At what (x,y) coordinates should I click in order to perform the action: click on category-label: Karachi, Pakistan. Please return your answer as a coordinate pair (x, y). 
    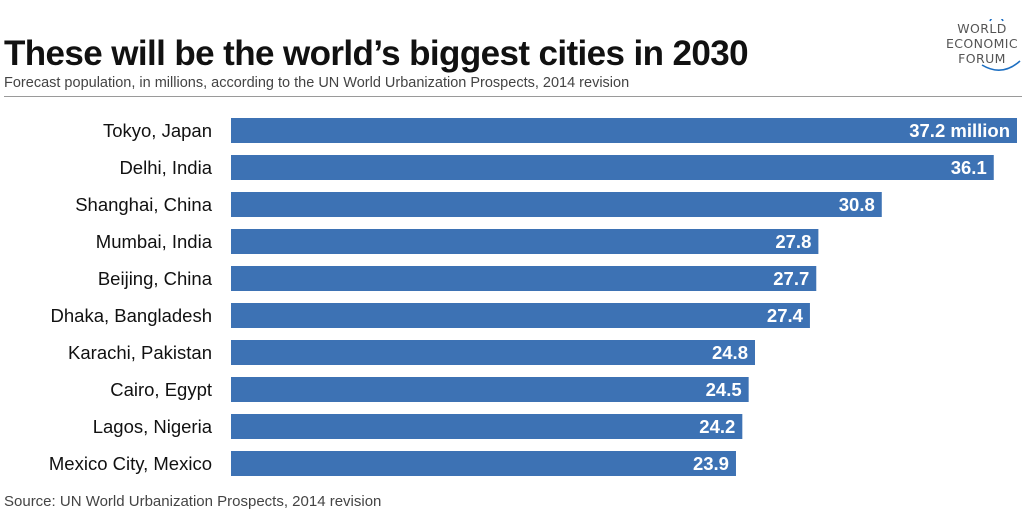
    Looking at the image, I should click on (140, 352).